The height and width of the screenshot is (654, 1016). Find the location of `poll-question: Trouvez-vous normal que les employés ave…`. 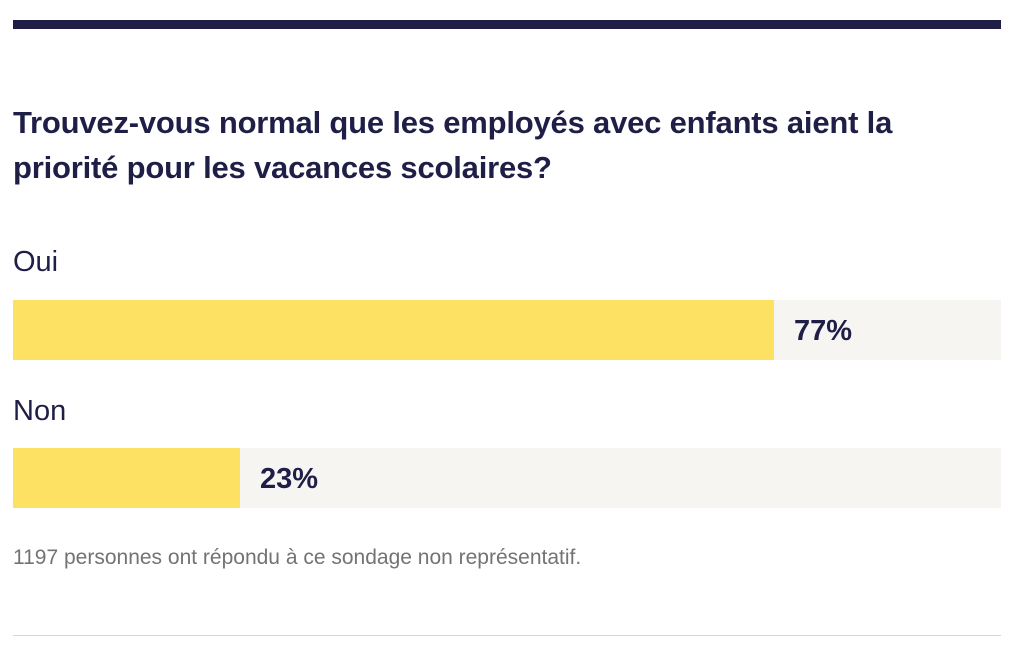

poll-question: Trouvez-vous normal que les employés ave… is located at coordinates (453, 145).